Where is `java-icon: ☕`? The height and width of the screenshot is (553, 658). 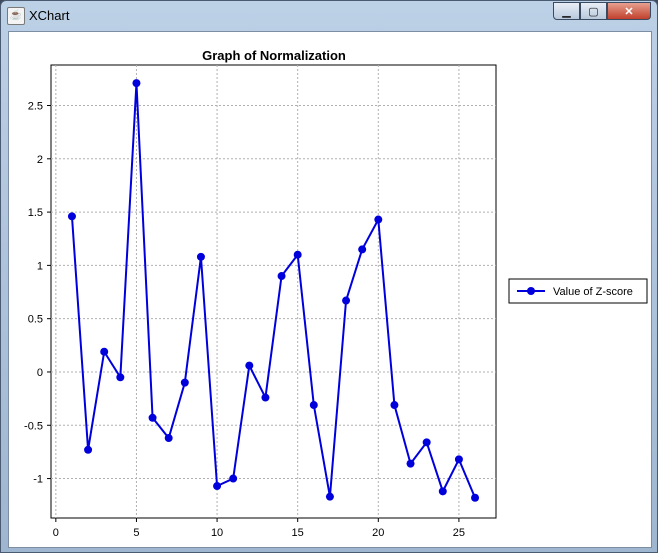
java-icon: ☕ is located at coordinates (16, 16).